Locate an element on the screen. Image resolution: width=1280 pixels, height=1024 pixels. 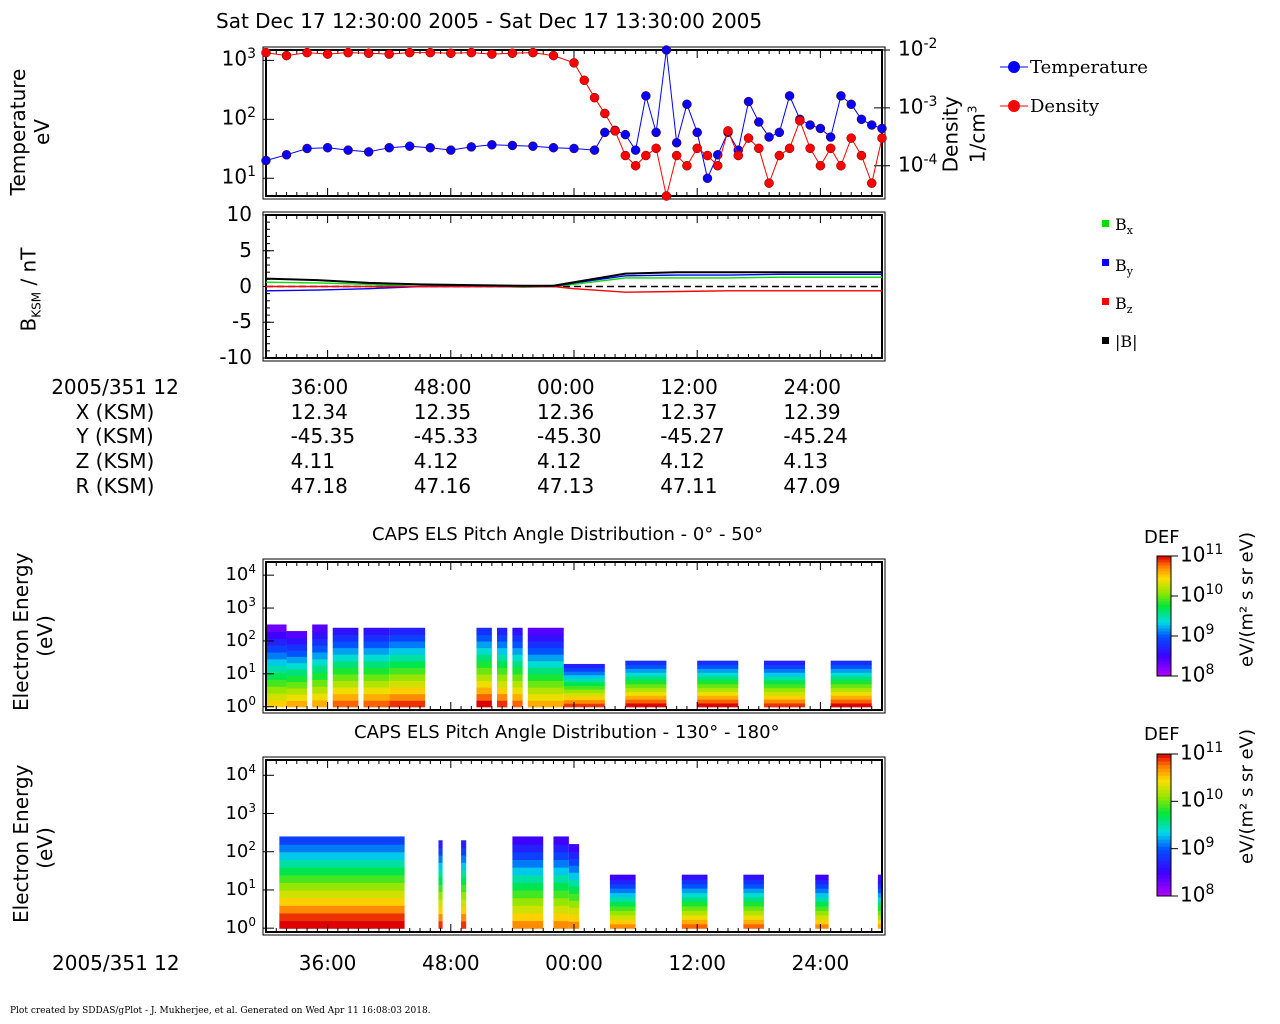
spectrogram1-frame is located at coordinates (574, 636).